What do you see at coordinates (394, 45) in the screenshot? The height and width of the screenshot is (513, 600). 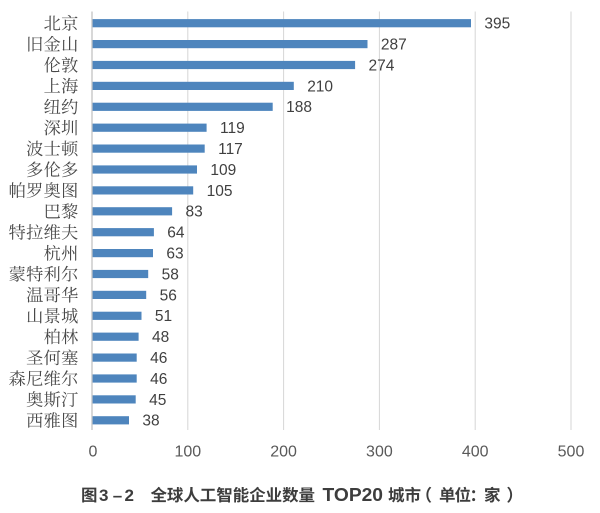 I see `svg-text: 287` at bounding box center [394, 45].